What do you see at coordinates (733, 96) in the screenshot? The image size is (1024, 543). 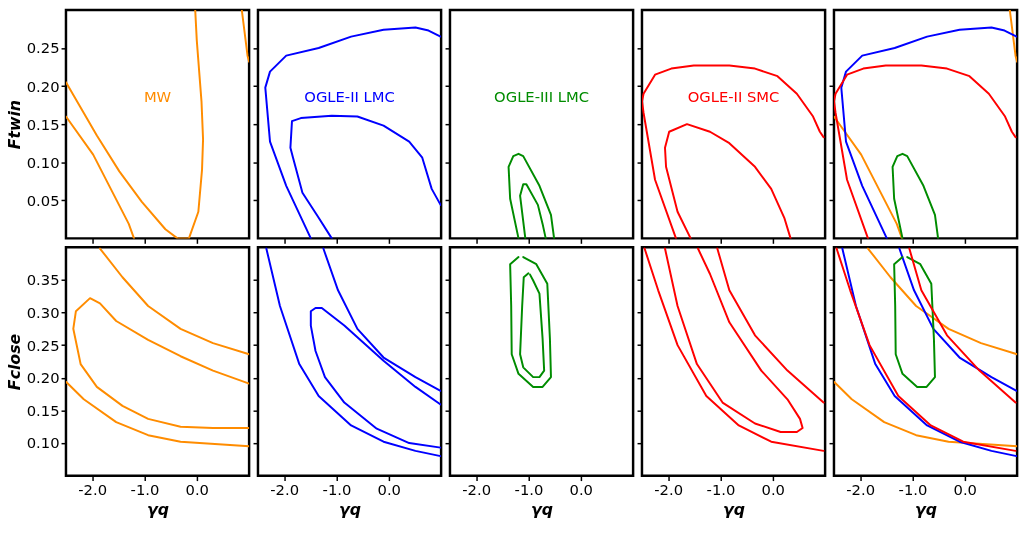 I see `annotation: OGLE-II SMC` at bounding box center [733, 96].